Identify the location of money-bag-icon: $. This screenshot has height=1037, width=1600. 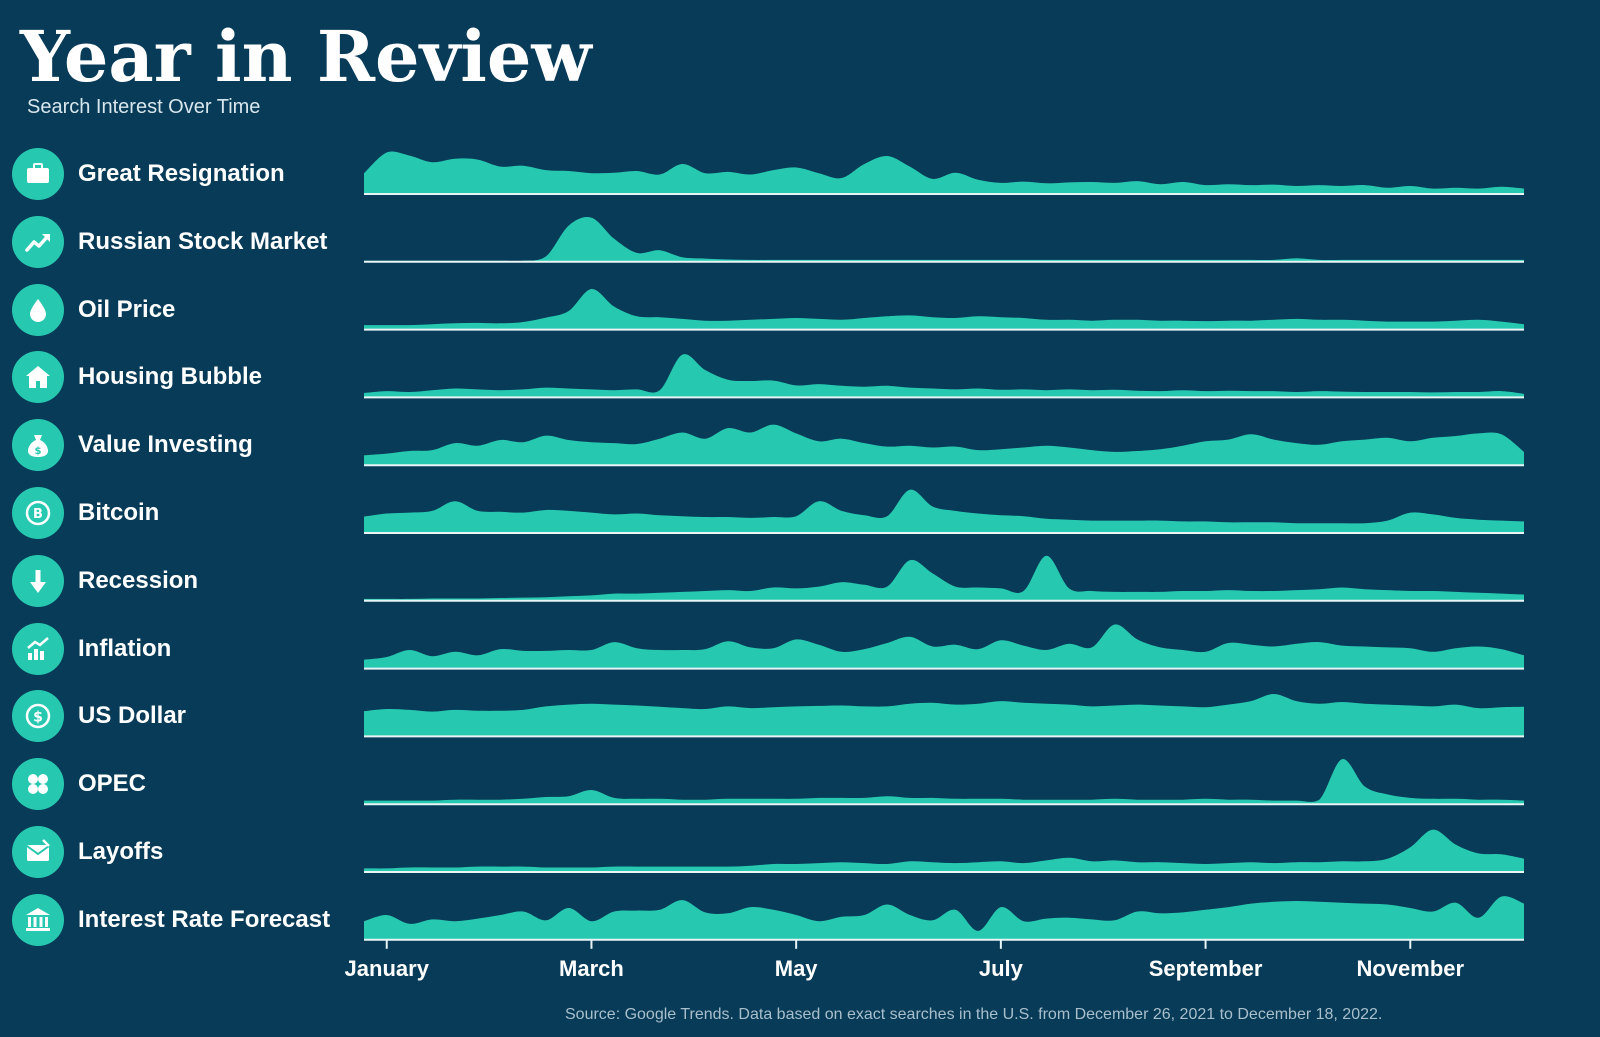
(38, 445).